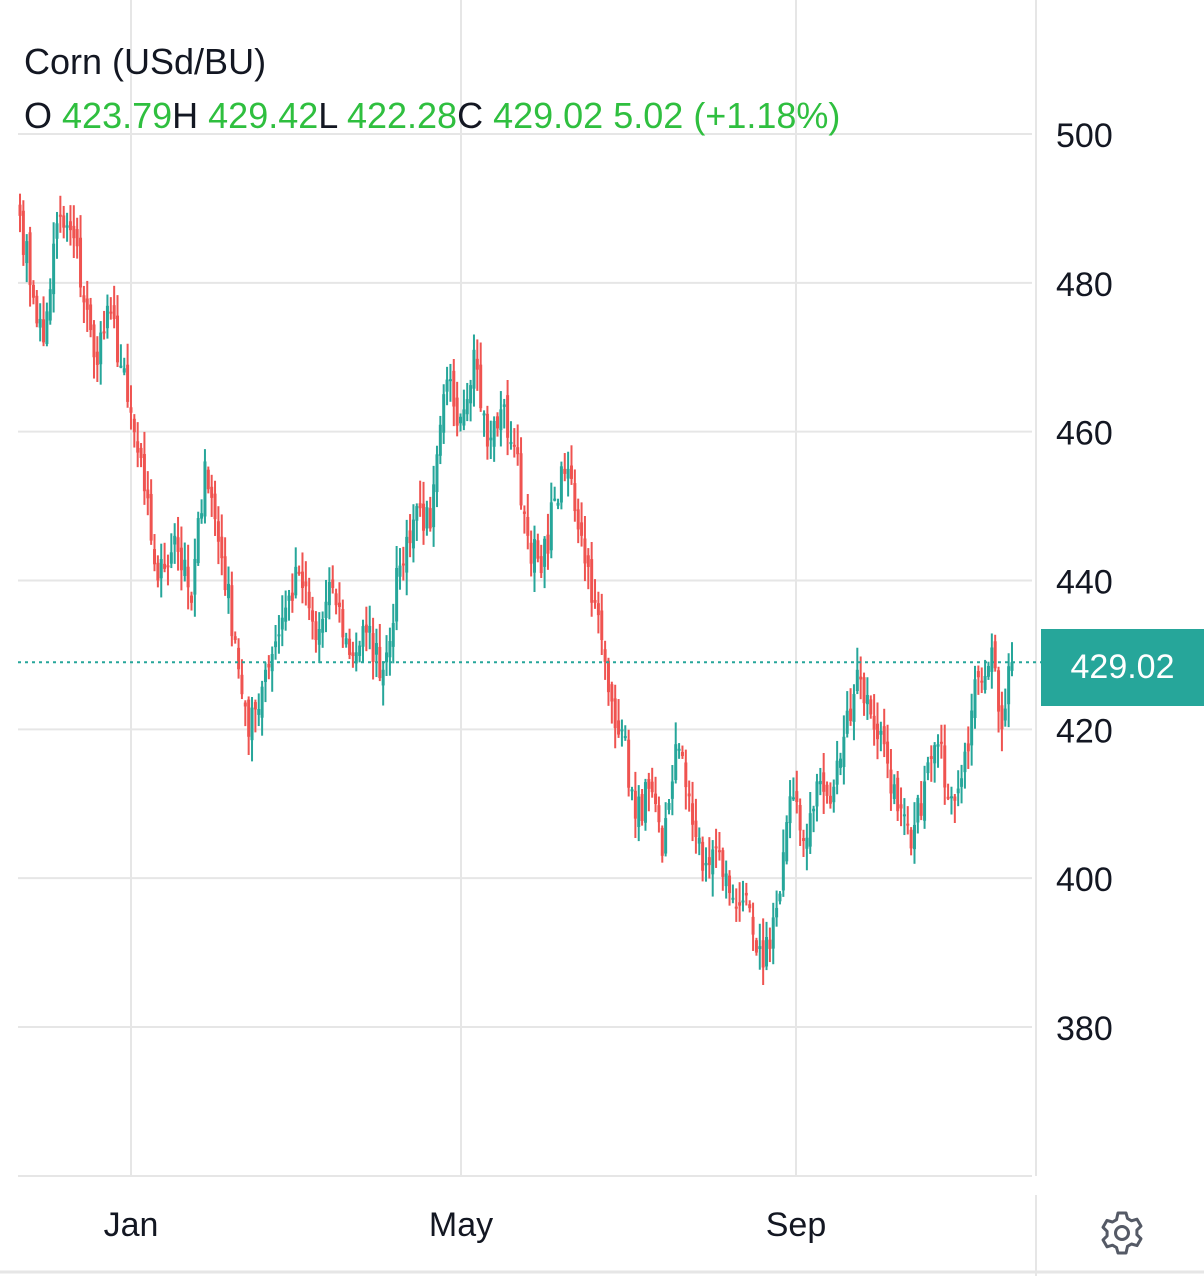 The width and height of the screenshot is (1204, 1276). I want to click on gear-icon, so click(1122, 1233).